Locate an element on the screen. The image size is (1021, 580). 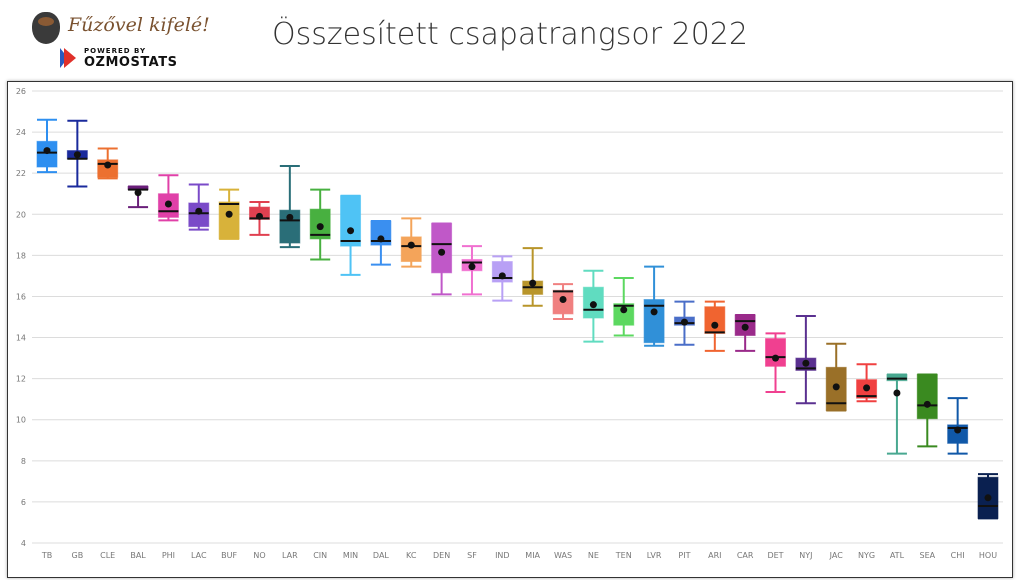
y-tick-label: 22 is located at coordinates (21, 173).